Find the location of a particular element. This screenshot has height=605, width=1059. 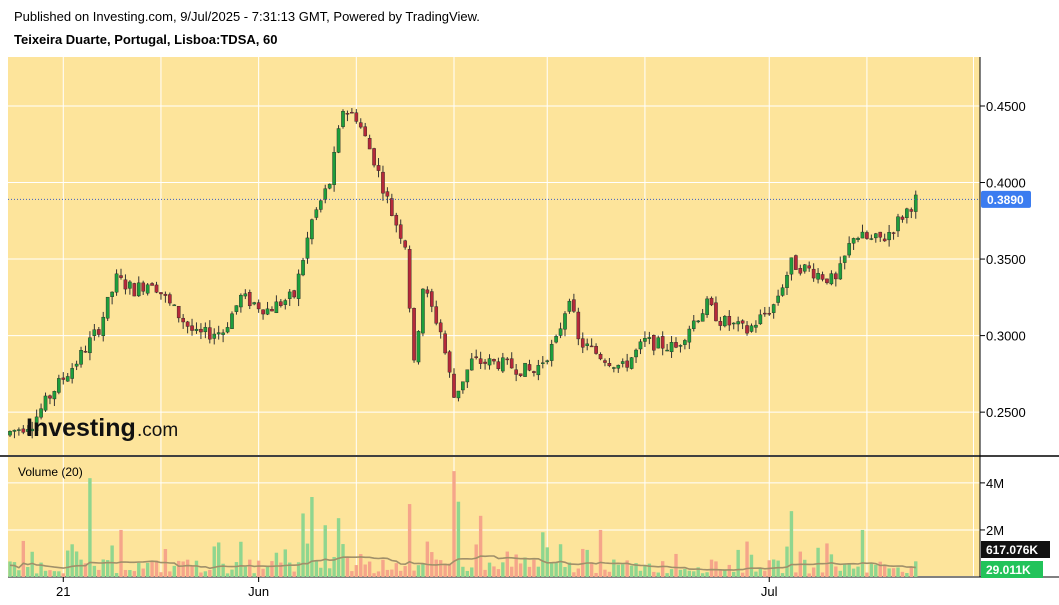

price-tick-label: 0.3500 is located at coordinates (1006, 259).